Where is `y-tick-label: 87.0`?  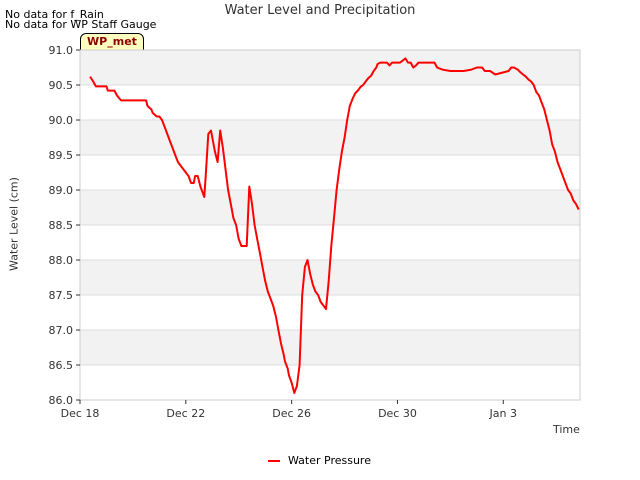
y-tick-label: 87.0 is located at coordinates (61, 330).